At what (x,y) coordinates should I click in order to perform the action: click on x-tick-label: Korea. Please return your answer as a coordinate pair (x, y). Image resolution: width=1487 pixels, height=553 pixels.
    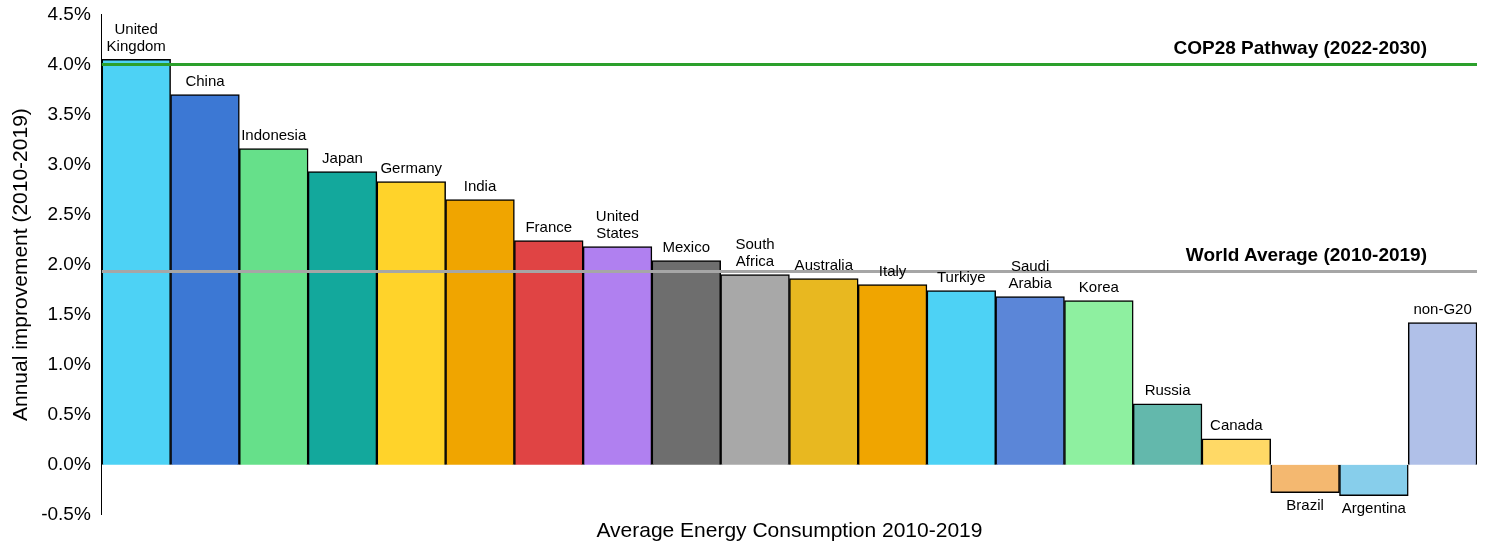
    Looking at the image, I should click on (1099, 287).